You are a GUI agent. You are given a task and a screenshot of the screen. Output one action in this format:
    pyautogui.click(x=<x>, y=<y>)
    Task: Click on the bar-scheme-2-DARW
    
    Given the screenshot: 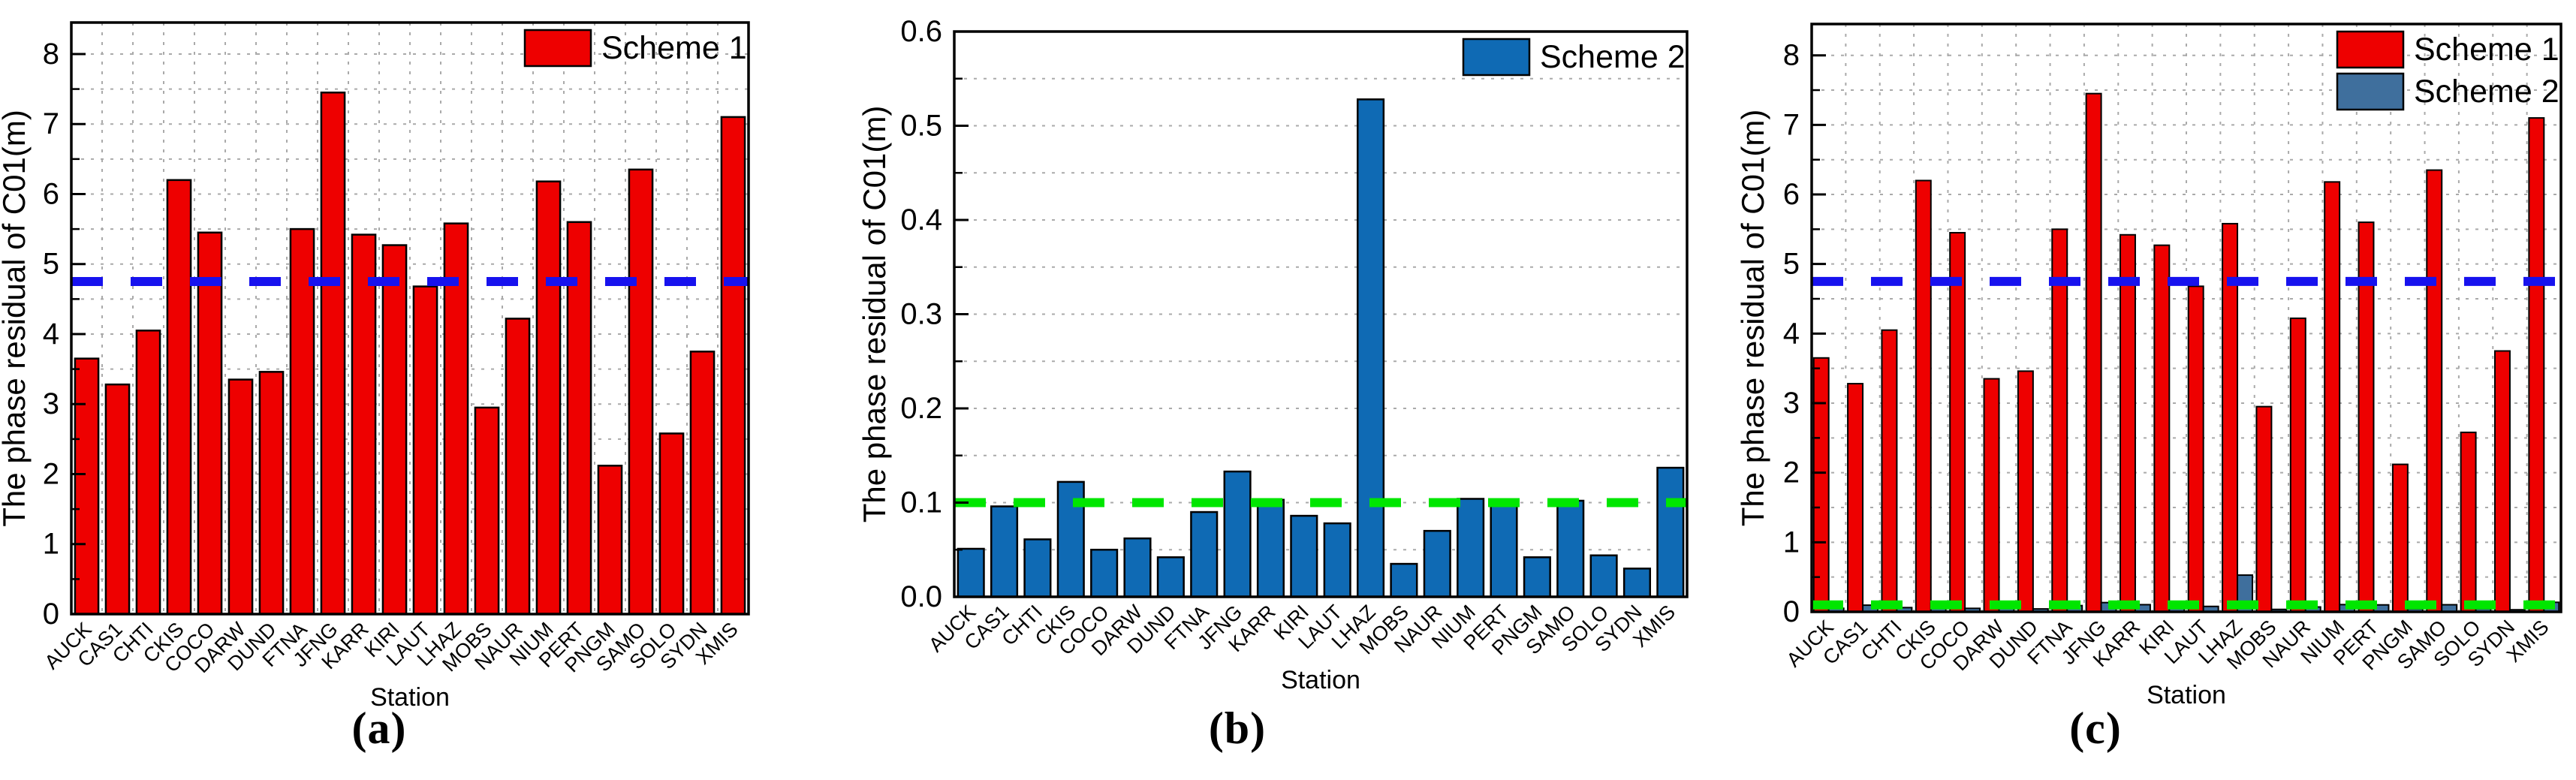 What is the action you would take?
    pyautogui.click(x=1137, y=567)
    